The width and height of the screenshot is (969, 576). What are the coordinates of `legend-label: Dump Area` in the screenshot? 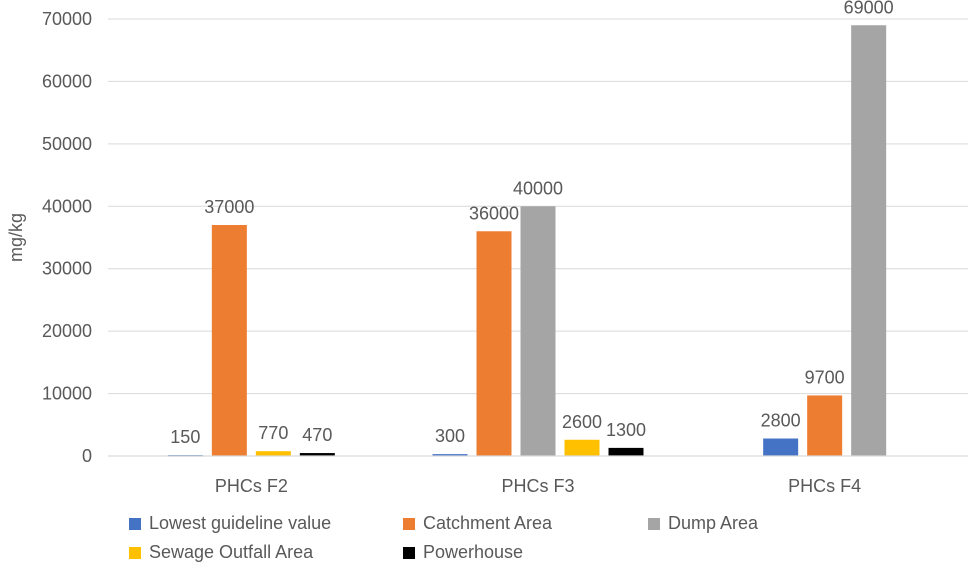 It's located at (713, 523).